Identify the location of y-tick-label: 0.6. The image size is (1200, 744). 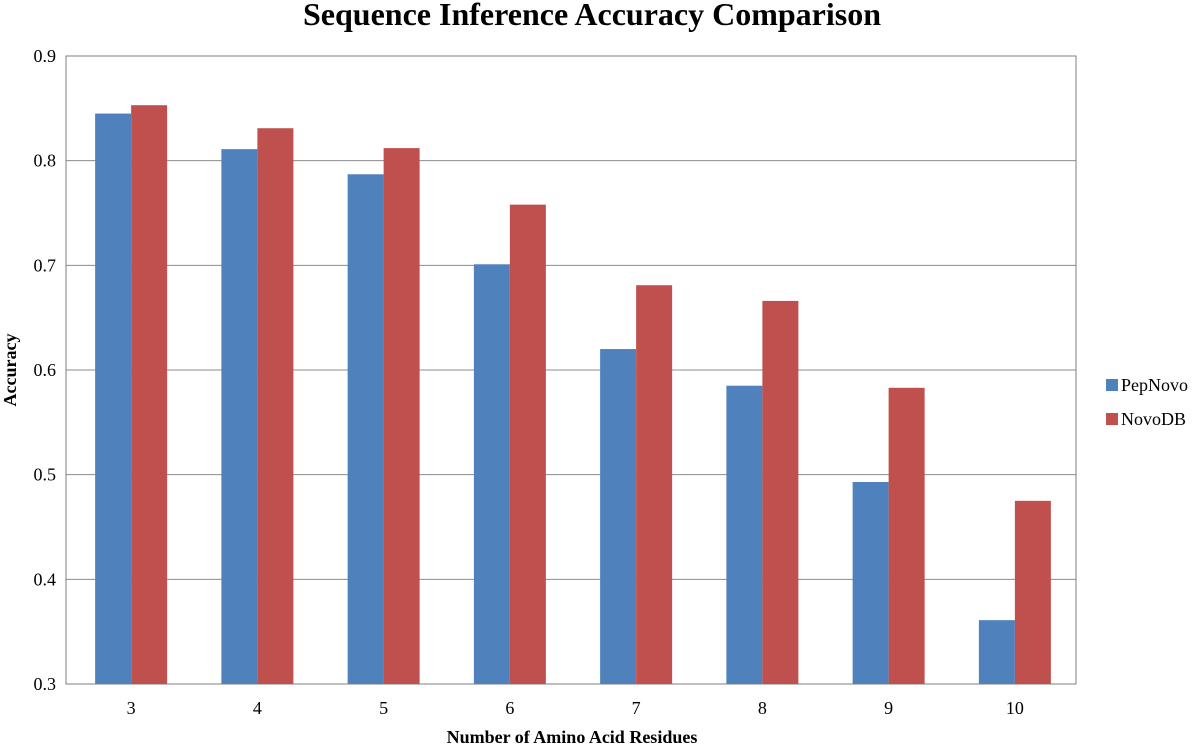
(45, 370).